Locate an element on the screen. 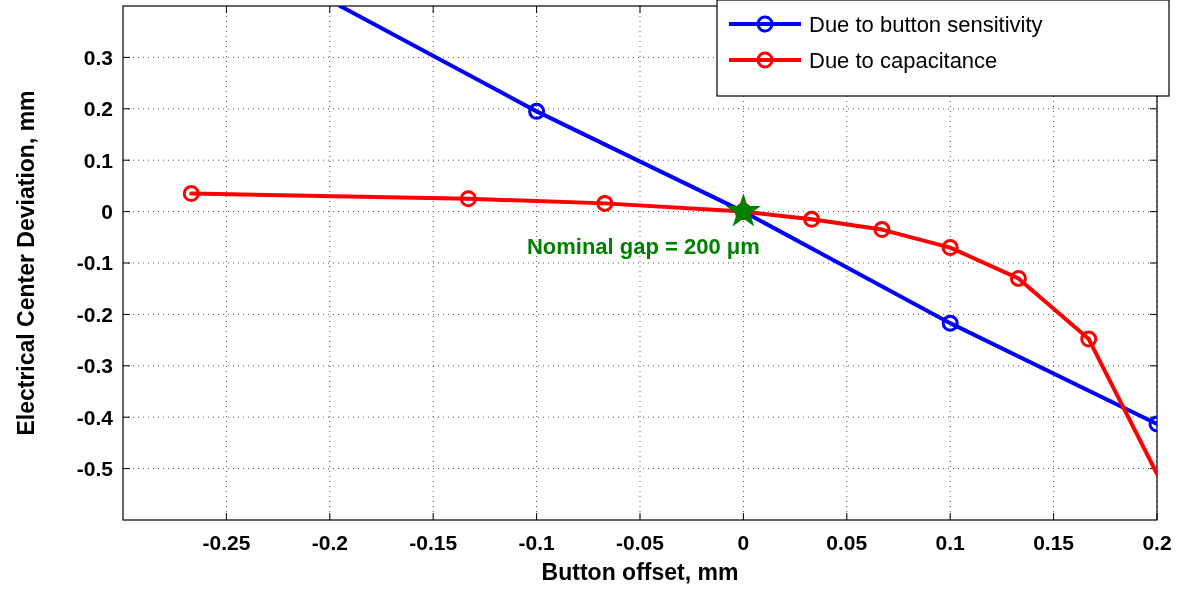 This screenshot has width=1179, height=600. y-tick-label: 0 is located at coordinates (107, 211).